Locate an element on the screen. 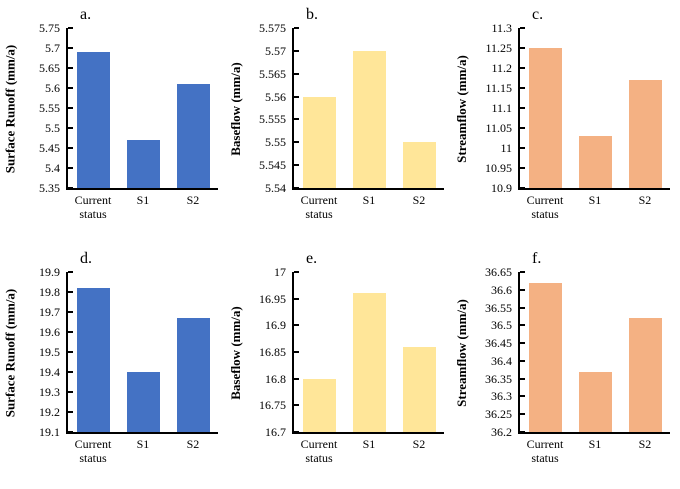  y-tick-label: 16.75 is located at coordinates (272, 405).